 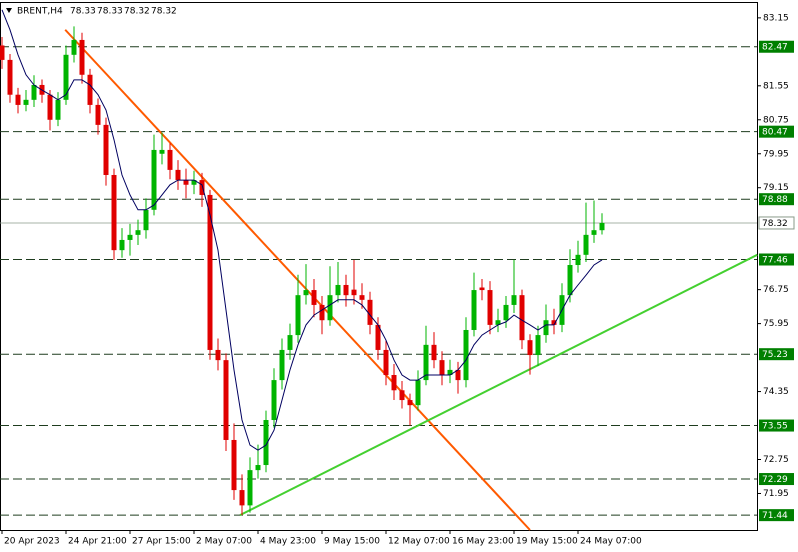 I want to click on header-value: 78.32, so click(x=164, y=12).